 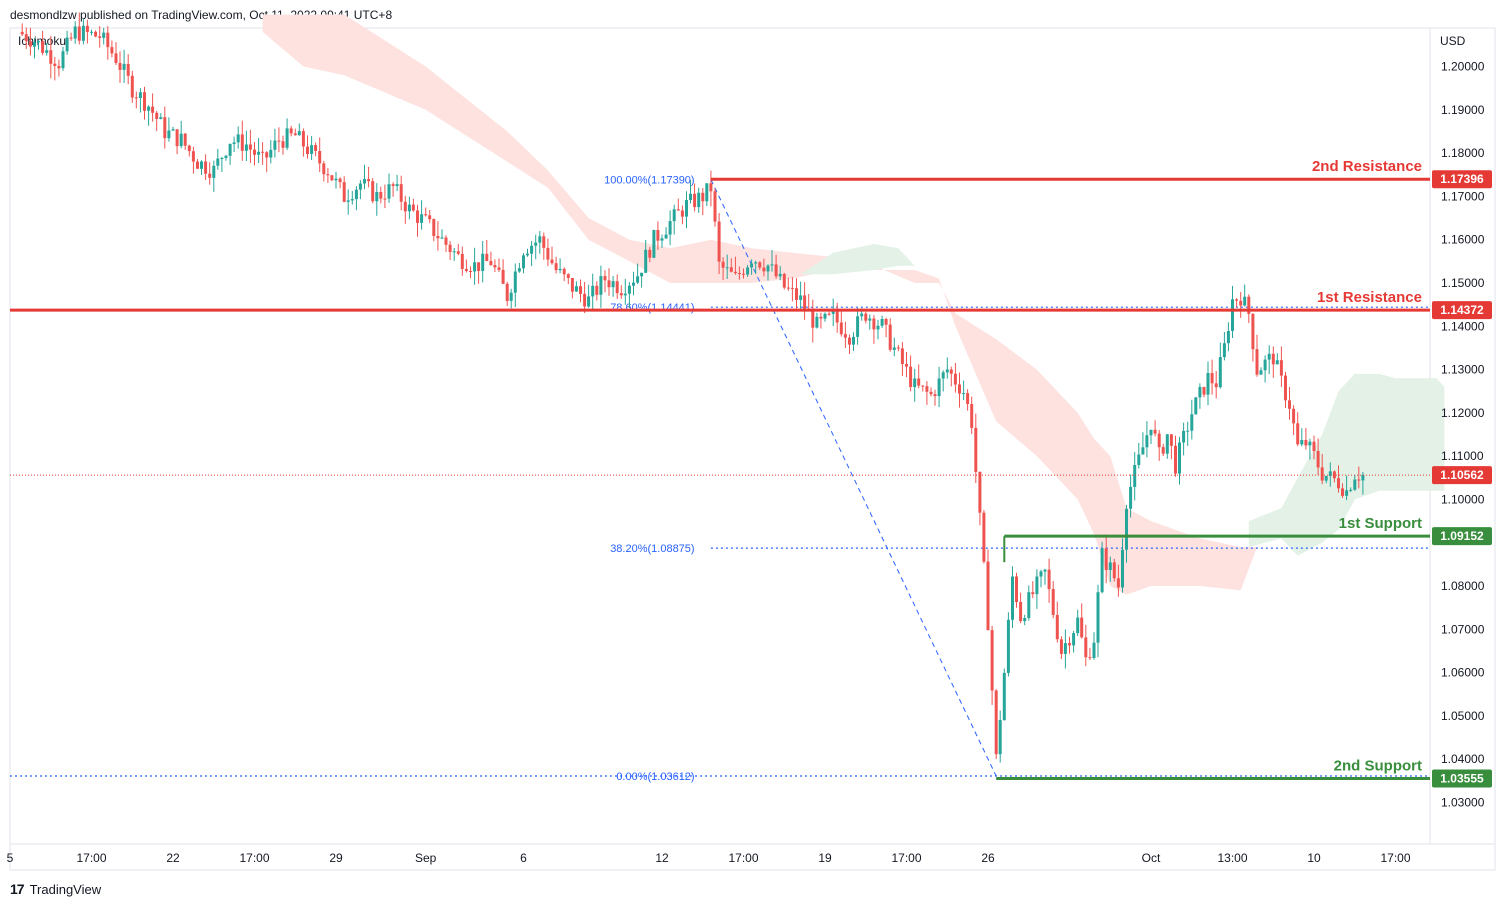 I want to click on cloud-bullish-small, so click(x=857, y=259).